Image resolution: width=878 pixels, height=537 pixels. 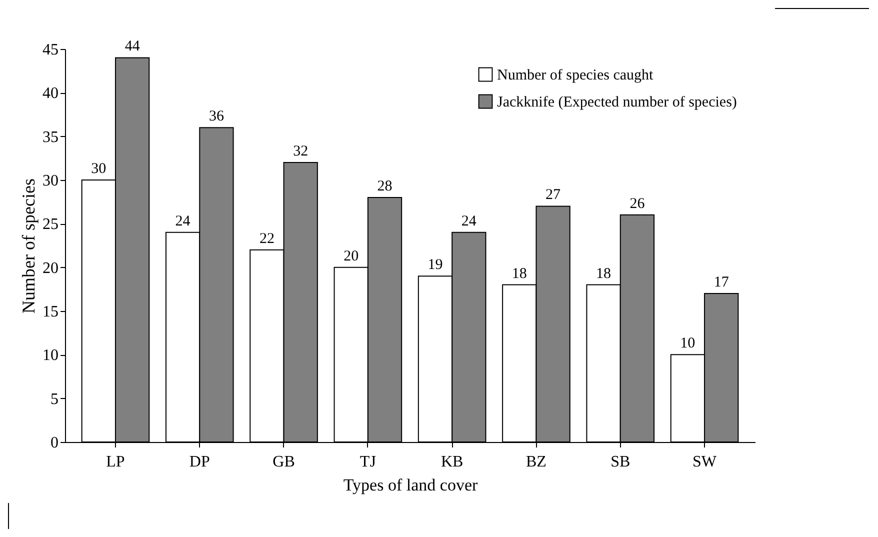 I want to click on data-label: 22, so click(x=266, y=238).